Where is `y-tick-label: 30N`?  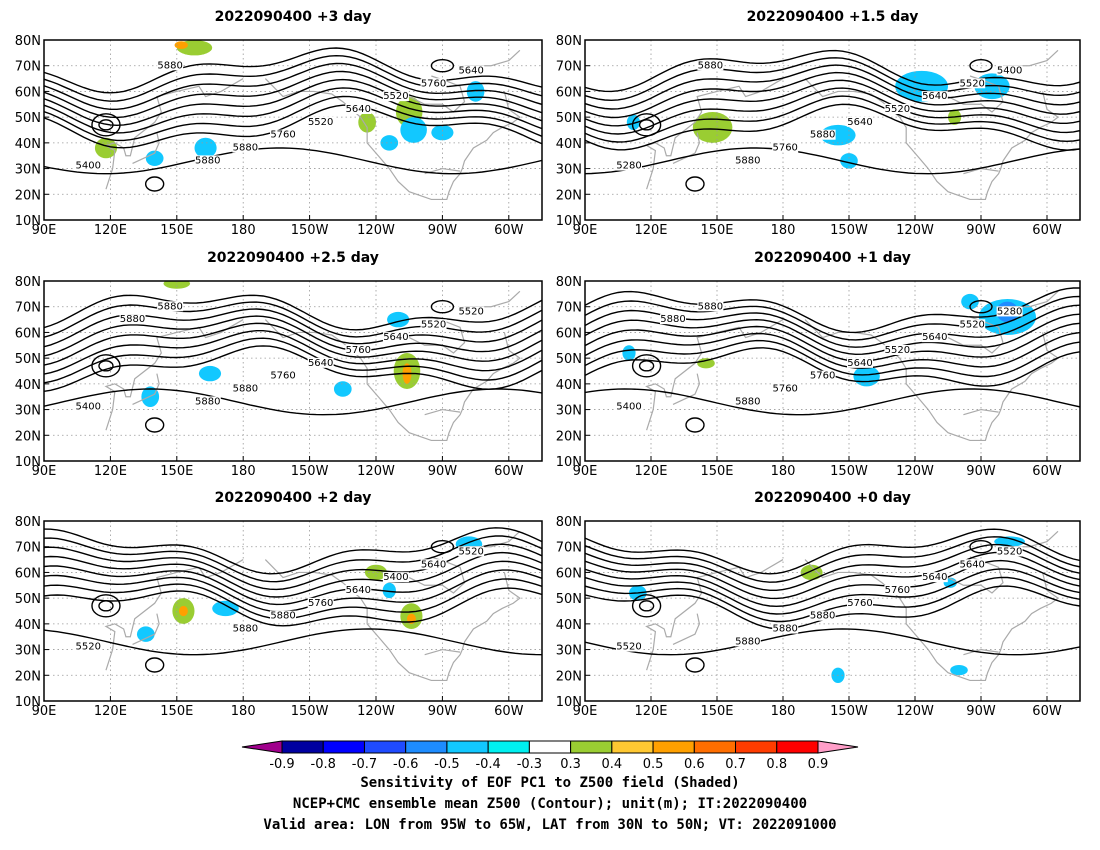
y-tick-label: 30N is located at coordinates (569, 411).